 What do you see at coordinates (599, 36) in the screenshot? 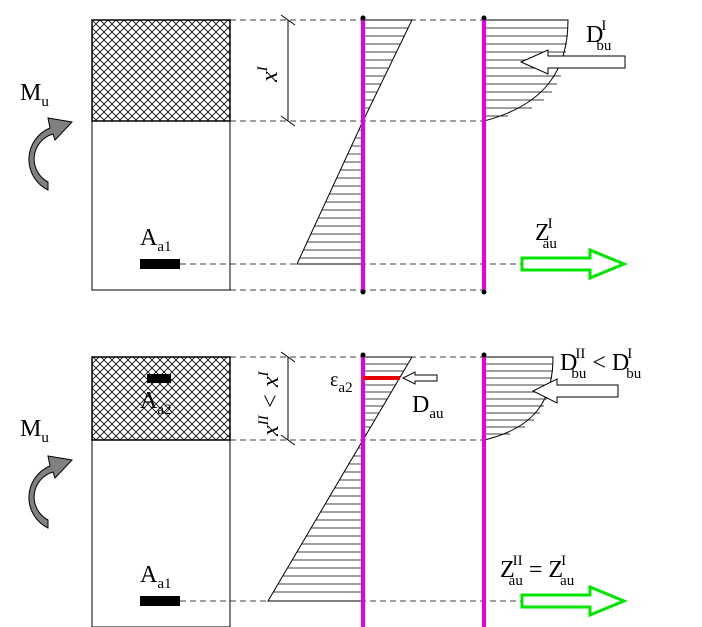
I see `compression-force-label: DI bu` at bounding box center [599, 36].